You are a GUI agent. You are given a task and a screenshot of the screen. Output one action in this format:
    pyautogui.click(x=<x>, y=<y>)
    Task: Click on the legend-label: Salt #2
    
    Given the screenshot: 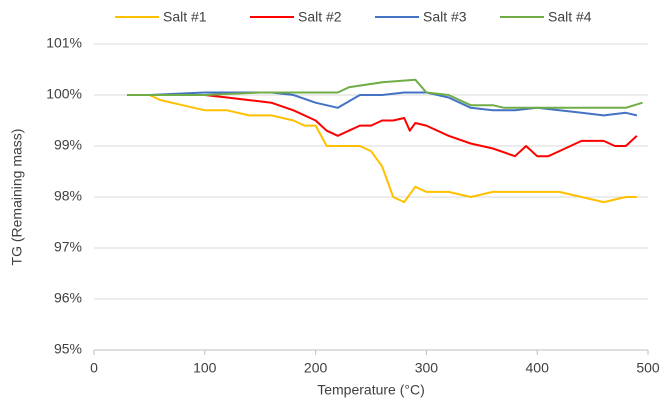 What is the action you would take?
    pyautogui.click(x=320, y=17)
    